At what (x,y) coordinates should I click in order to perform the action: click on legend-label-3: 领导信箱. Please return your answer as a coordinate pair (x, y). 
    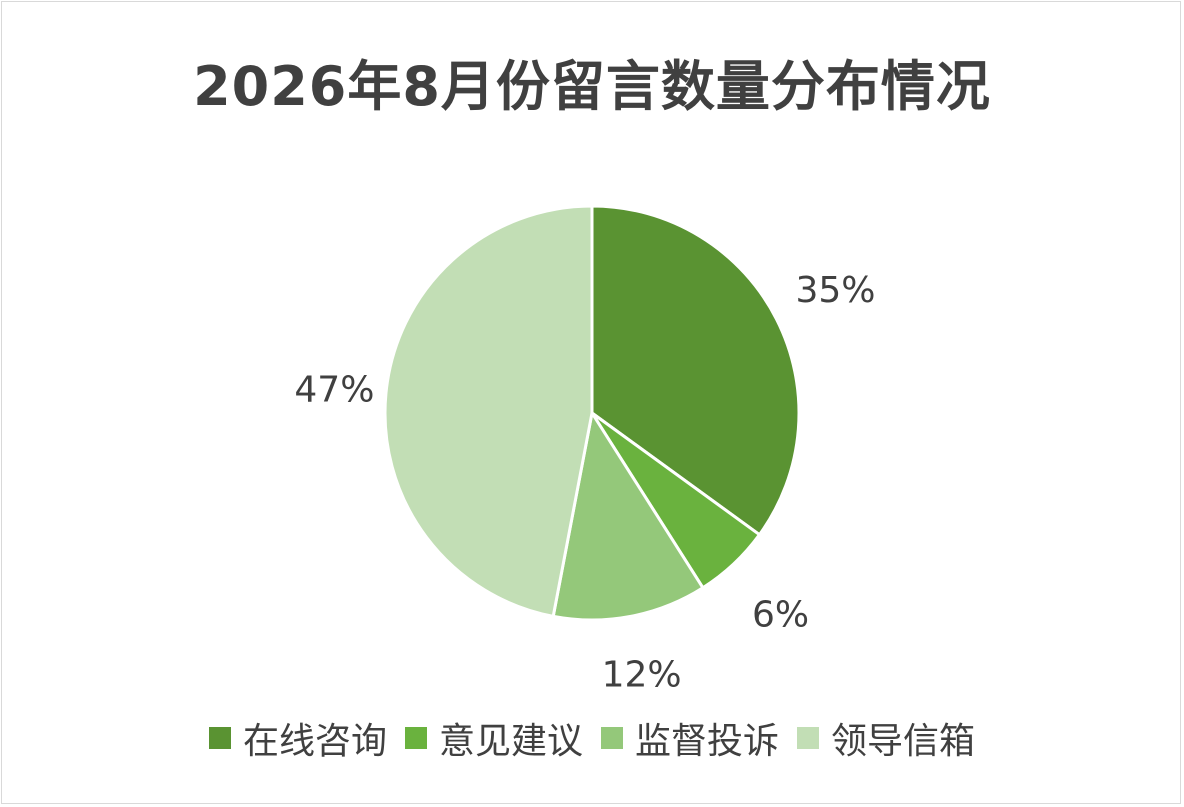
    Looking at the image, I should click on (903, 741).